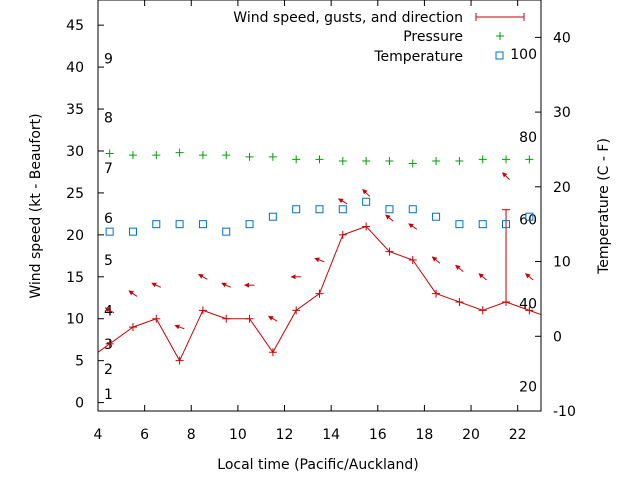 The height and width of the screenshot is (480, 640). Describe the element at coordinates (528, 387) in the screenshot. I see `fahrenheit-label: 20` at that location.